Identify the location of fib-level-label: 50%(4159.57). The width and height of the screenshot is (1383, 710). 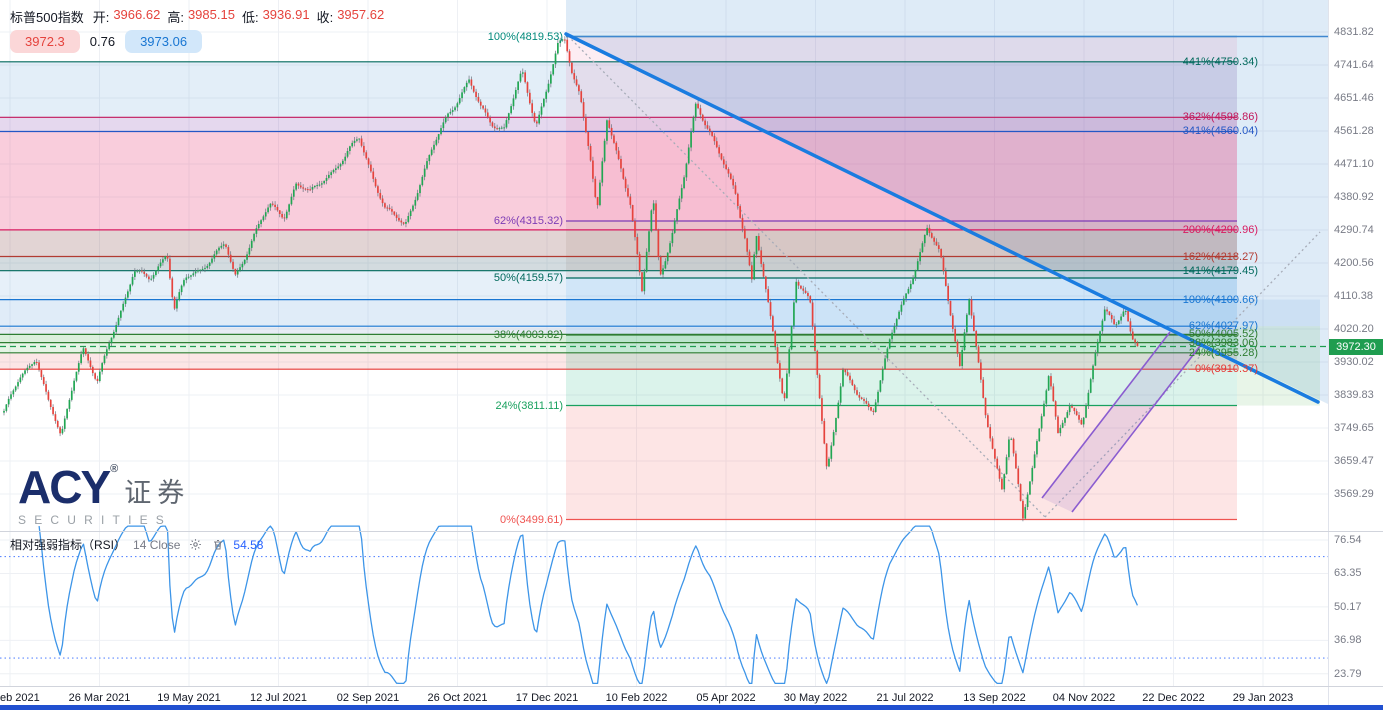
(528, 278).